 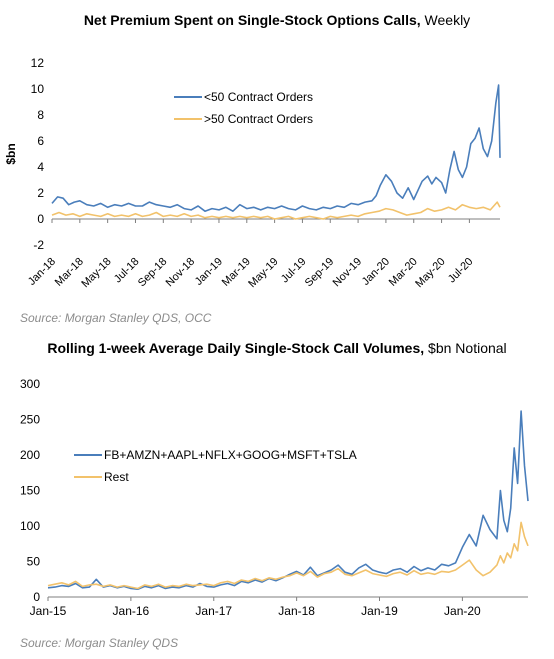 I want to click on chart2-ytick-label: 50, so click(x=34, y=562).